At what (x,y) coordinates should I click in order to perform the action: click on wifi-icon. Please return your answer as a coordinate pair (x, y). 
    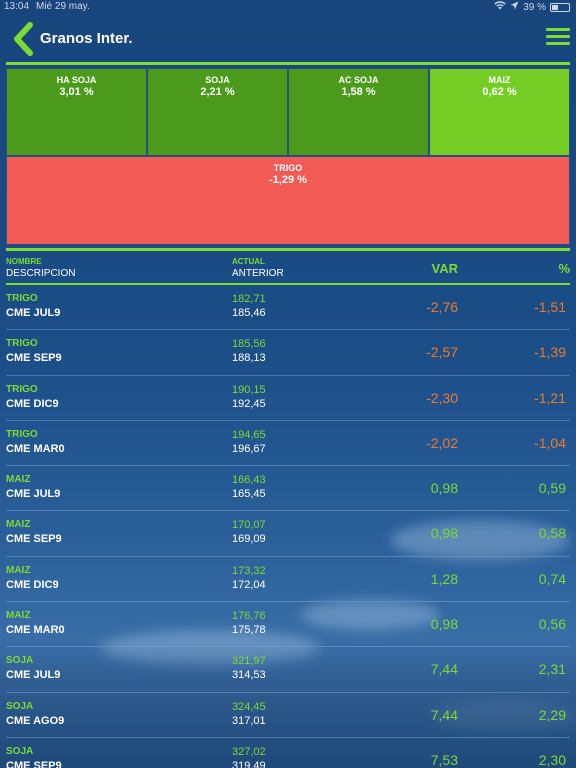
    Looking at the image, I should click on (500, 7).